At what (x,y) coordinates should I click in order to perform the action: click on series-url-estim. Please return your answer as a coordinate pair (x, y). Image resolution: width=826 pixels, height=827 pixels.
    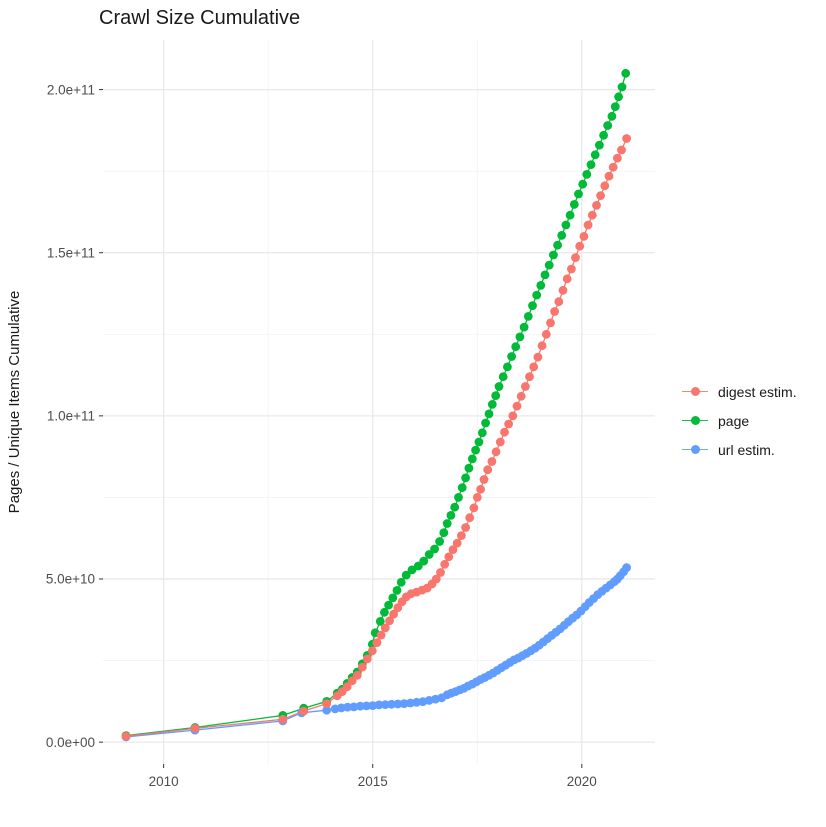
    Looking at the image, I should click on (376, 652).